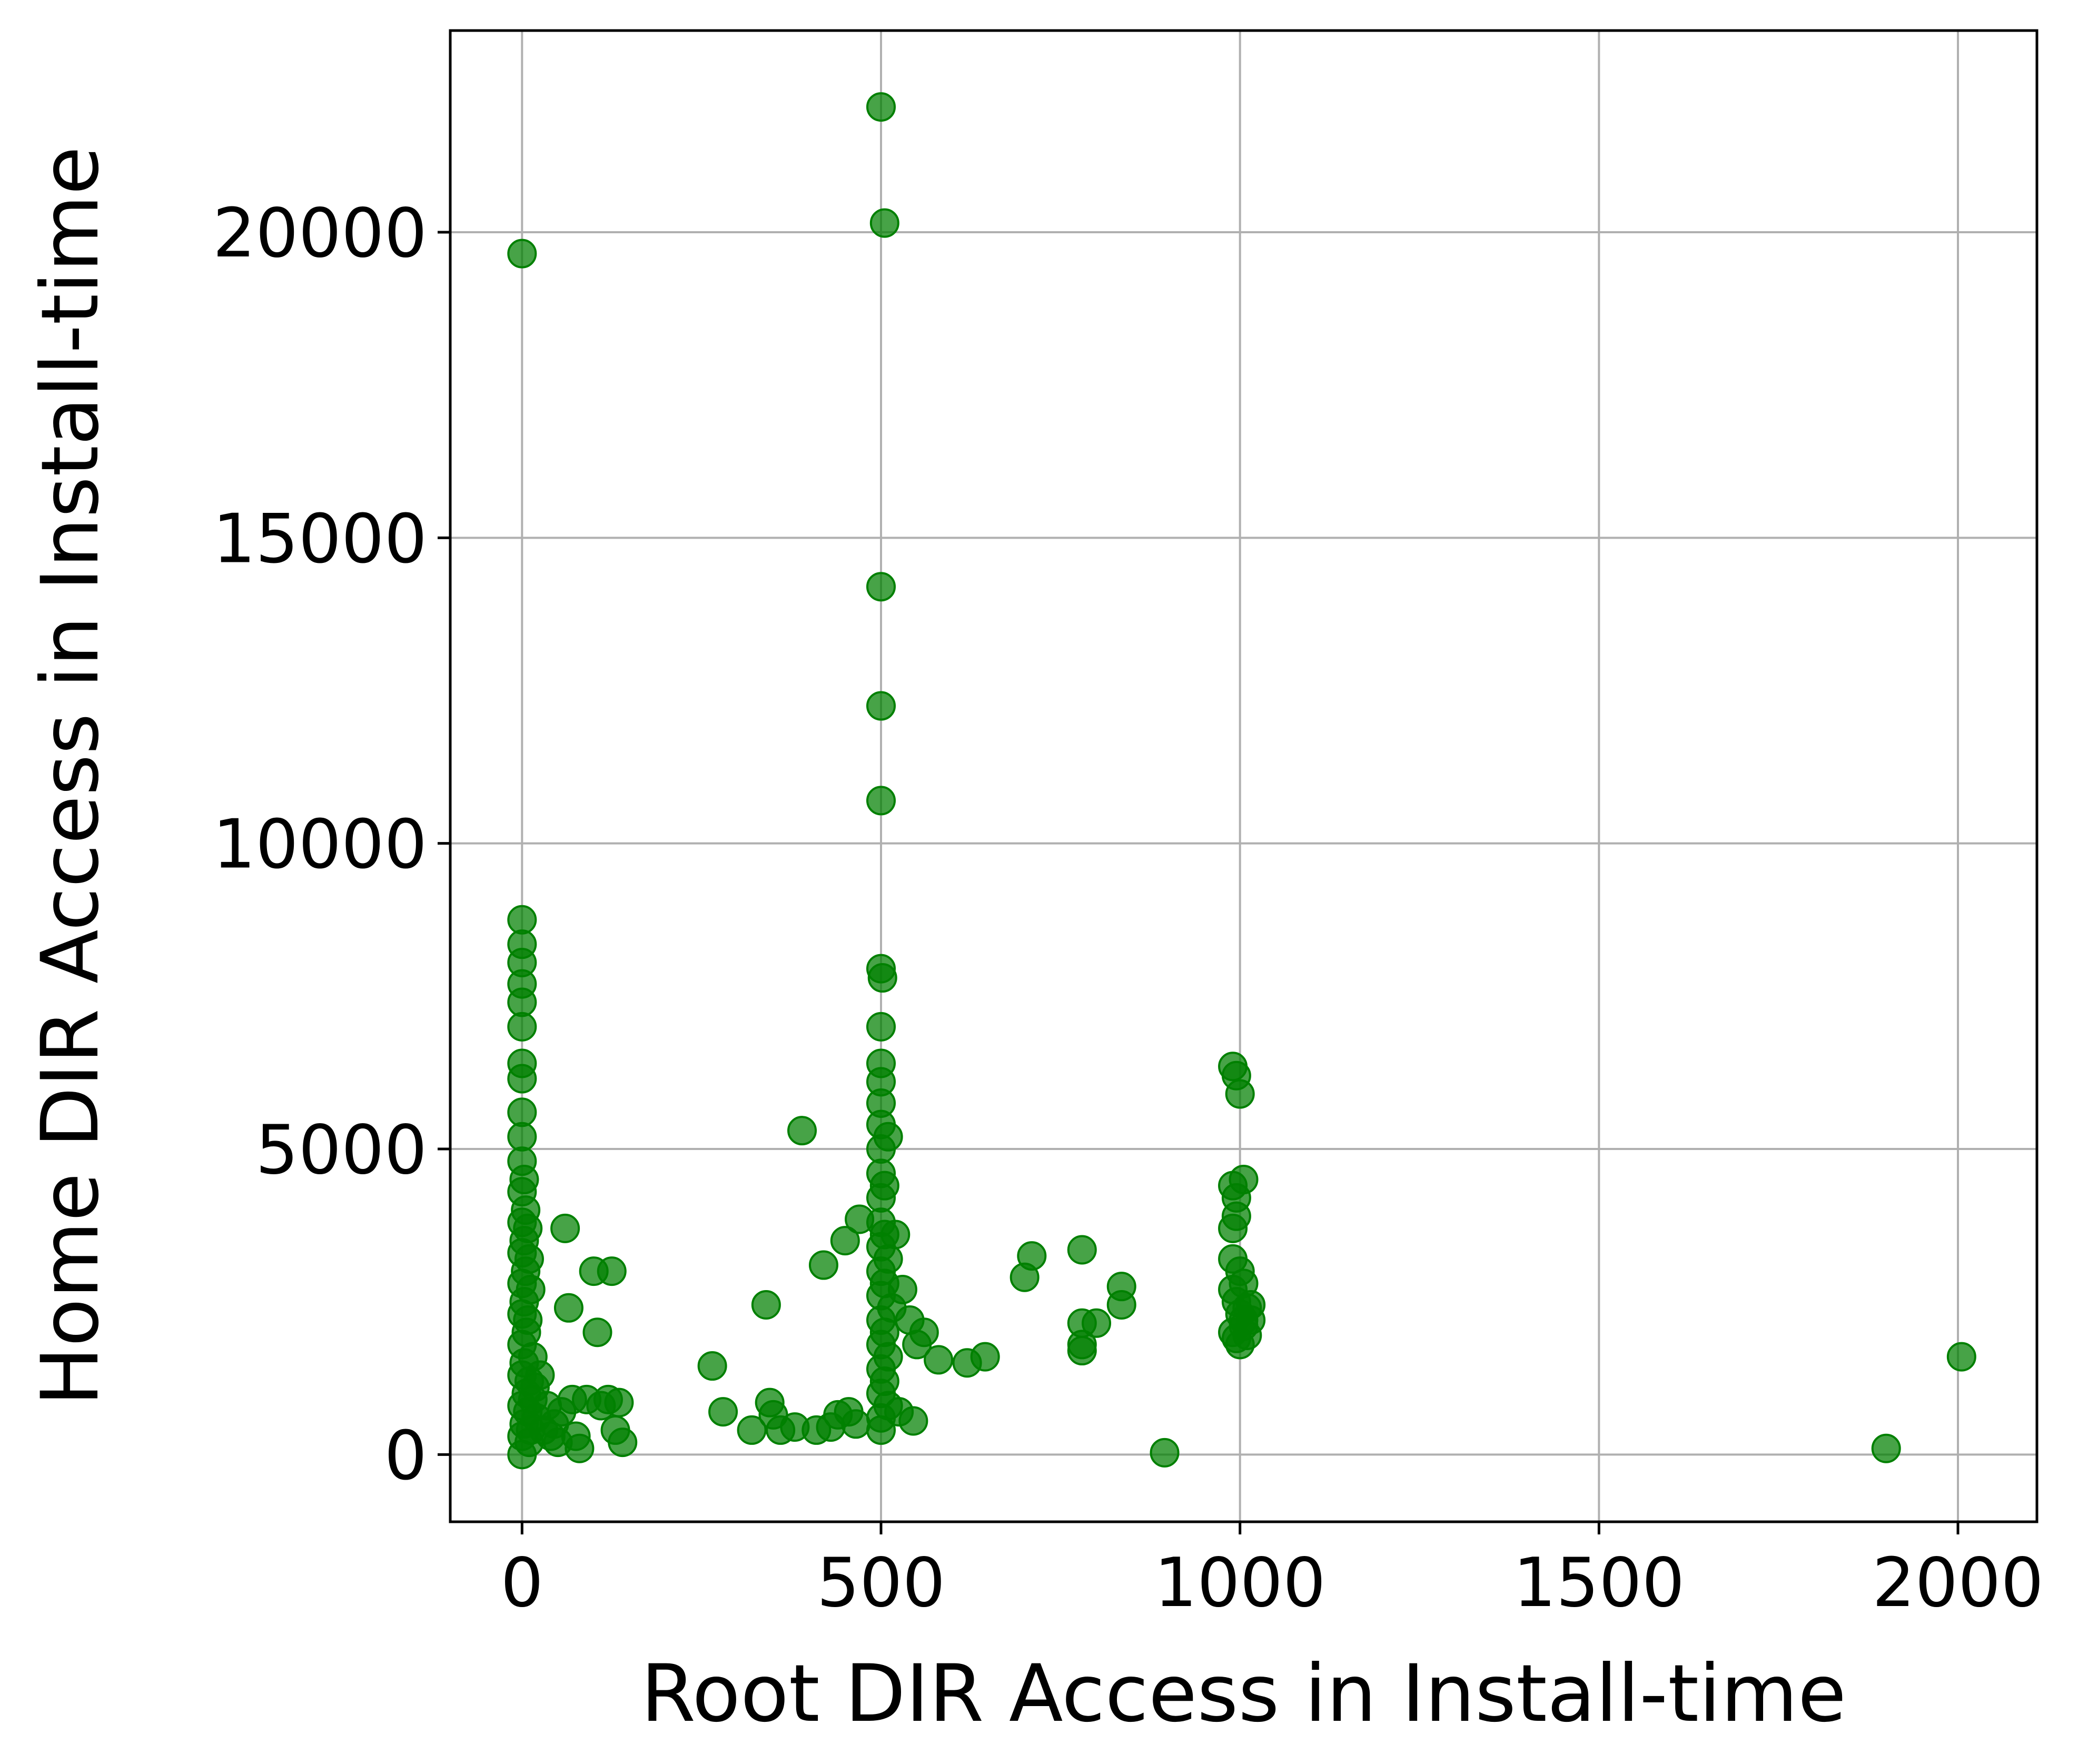 This screenshot has height=1764, width=2088. What do you see at coordinates (320, 539) in the screenshot?
I see `y-tick-label: 15000` at bounding box center [320, 539].